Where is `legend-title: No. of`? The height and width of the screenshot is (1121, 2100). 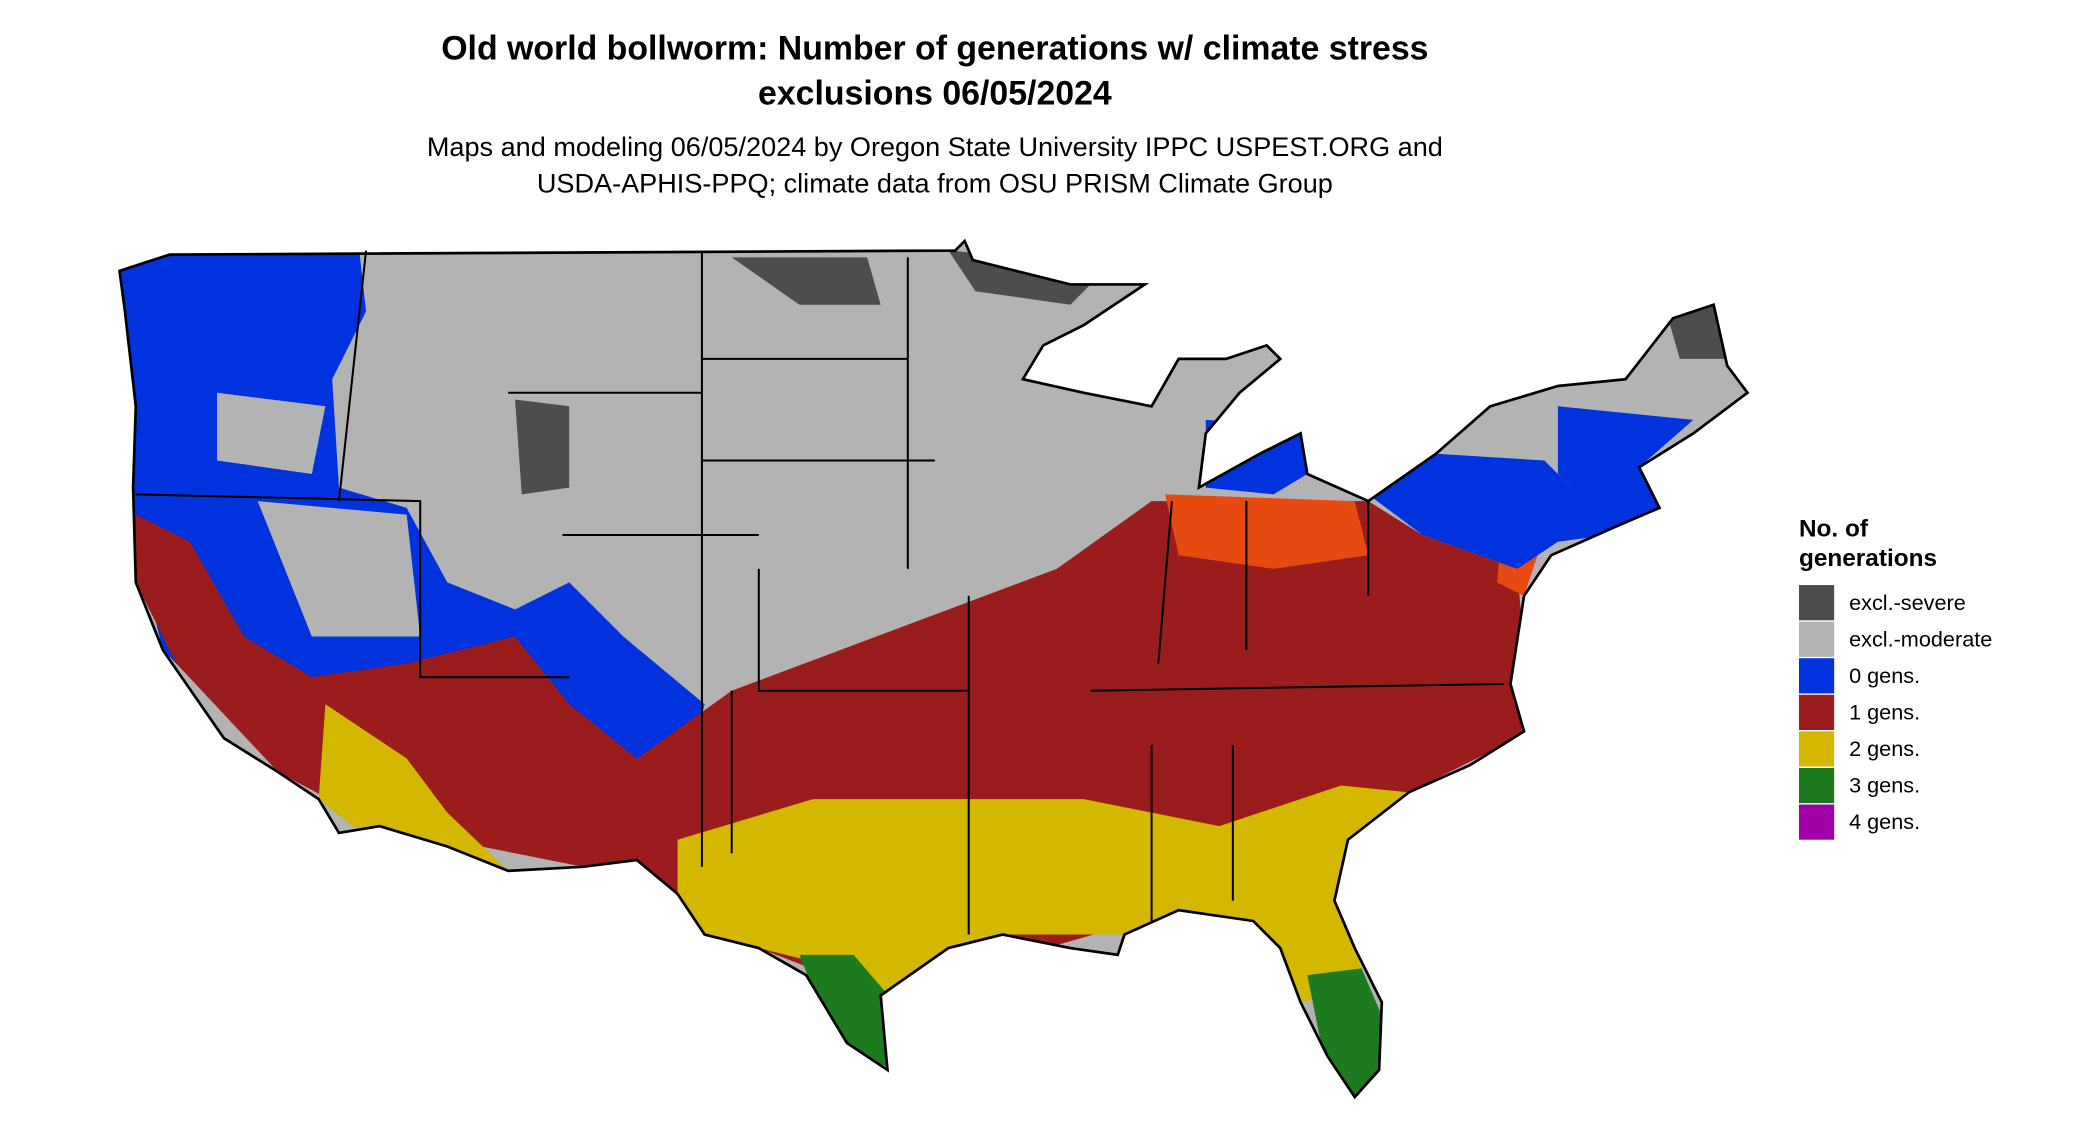 legend-title: No. of is located at coordinates (1834, 528).